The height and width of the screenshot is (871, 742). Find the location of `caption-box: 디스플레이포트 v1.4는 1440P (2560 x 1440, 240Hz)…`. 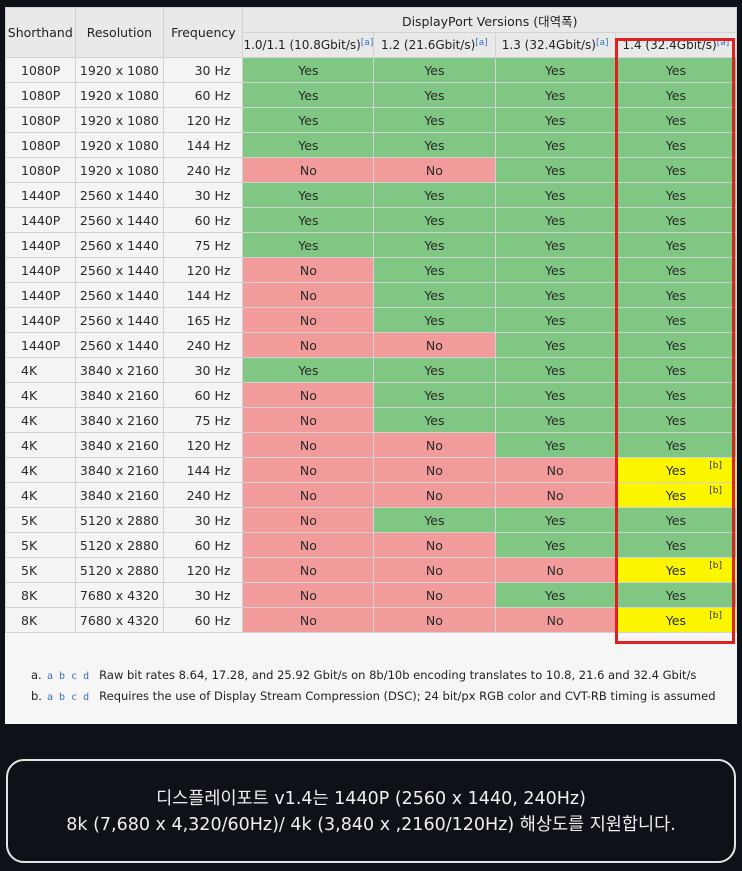

caption-box: 디스플레이포트 v1.4는 1440P (2560 x 1440, 240Hz)… is located at coordinates (371, 811).